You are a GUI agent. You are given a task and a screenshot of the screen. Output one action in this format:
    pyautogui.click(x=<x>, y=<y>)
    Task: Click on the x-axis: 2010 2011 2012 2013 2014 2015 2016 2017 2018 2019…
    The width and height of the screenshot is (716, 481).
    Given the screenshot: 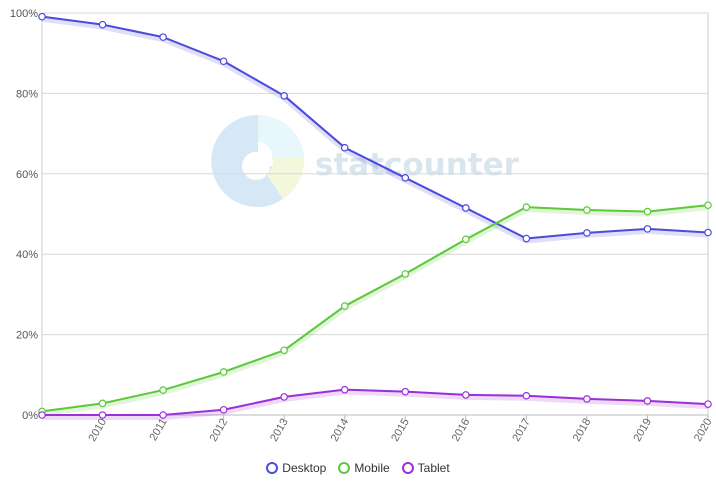 What is the action you would take?
    pyautogui.click(x=401, y=429)
    